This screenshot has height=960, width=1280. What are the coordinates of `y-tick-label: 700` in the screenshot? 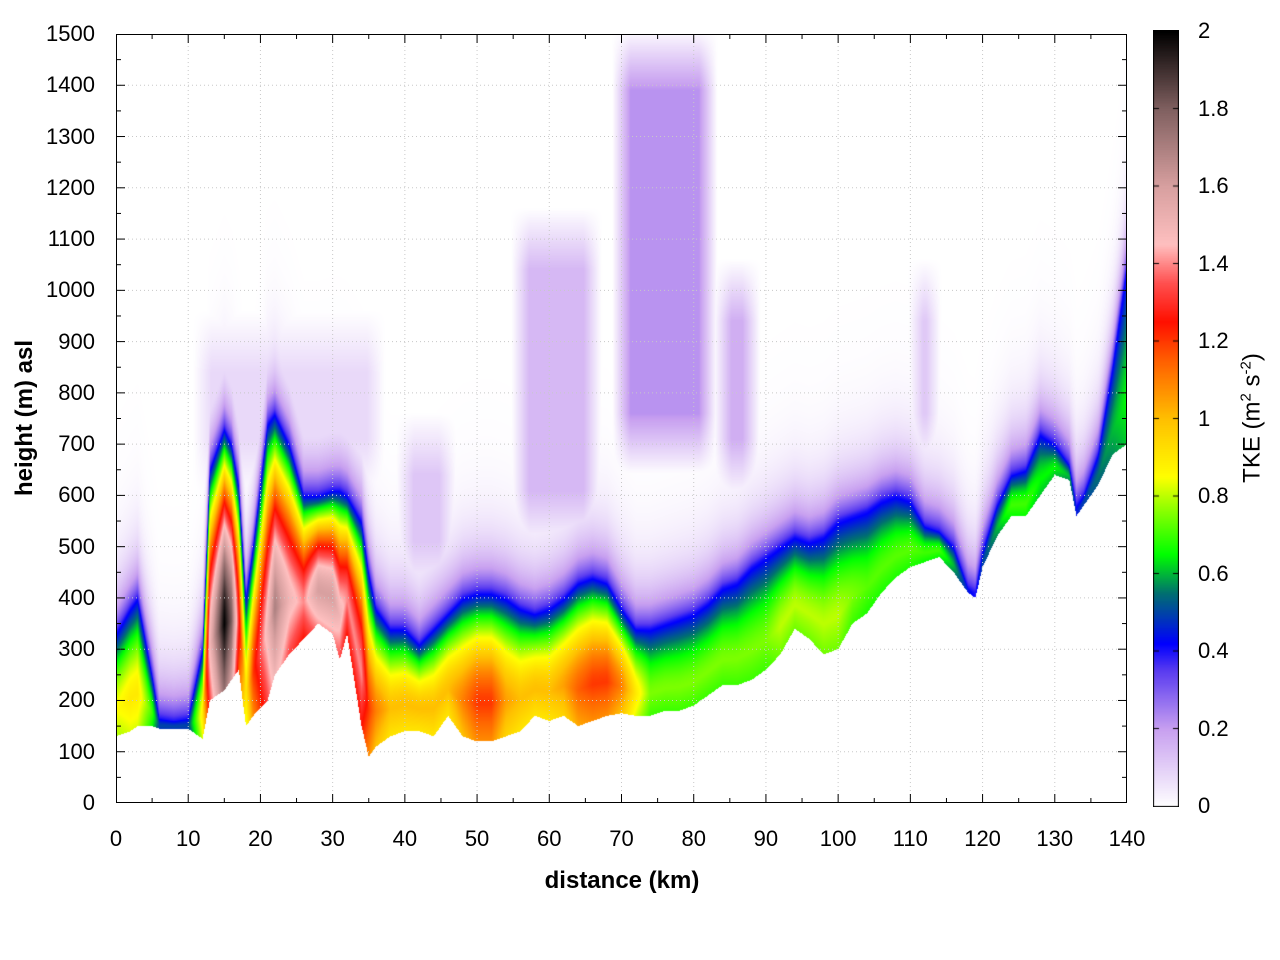 It's located at (76, 444).